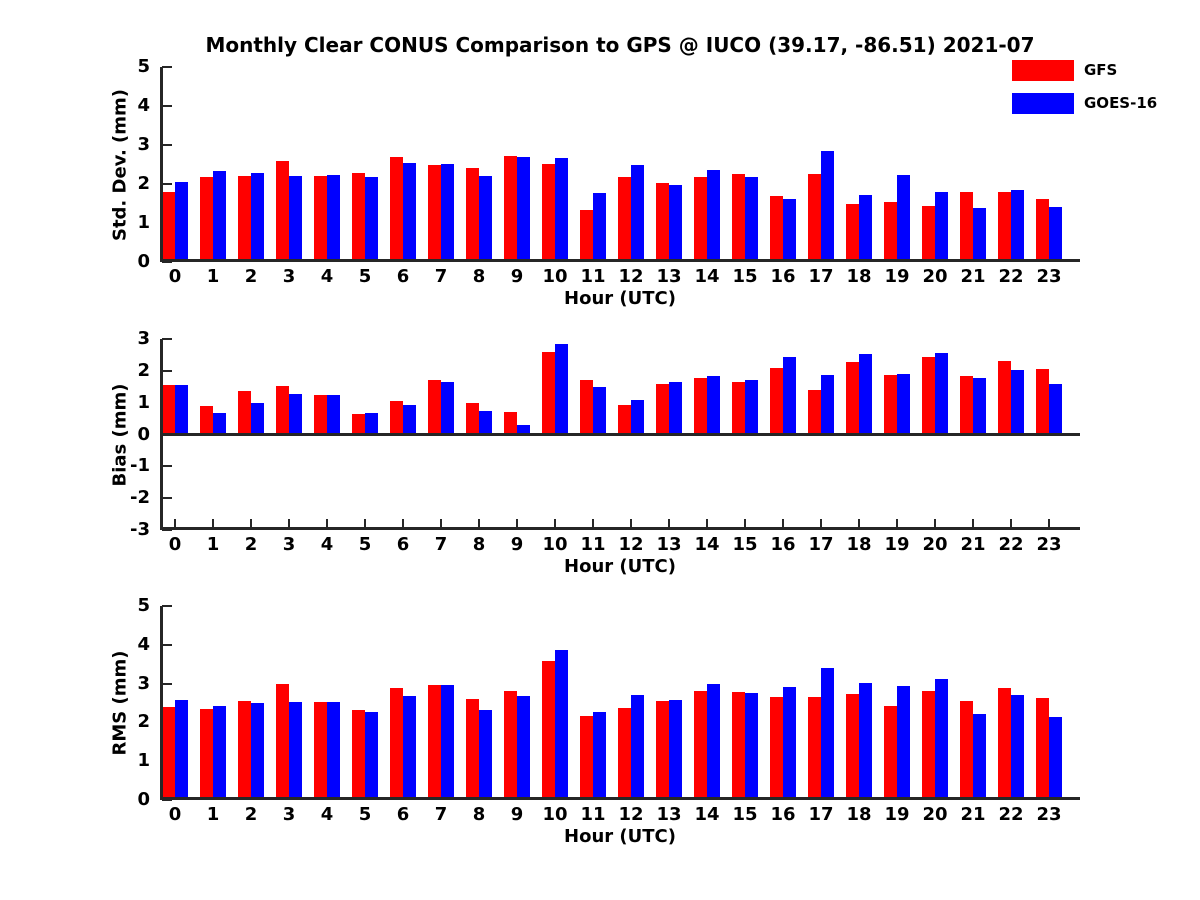 This screenshot has height=900, width=1200. I want to click on legend: GFS GOES-16, so click(1084, 93).